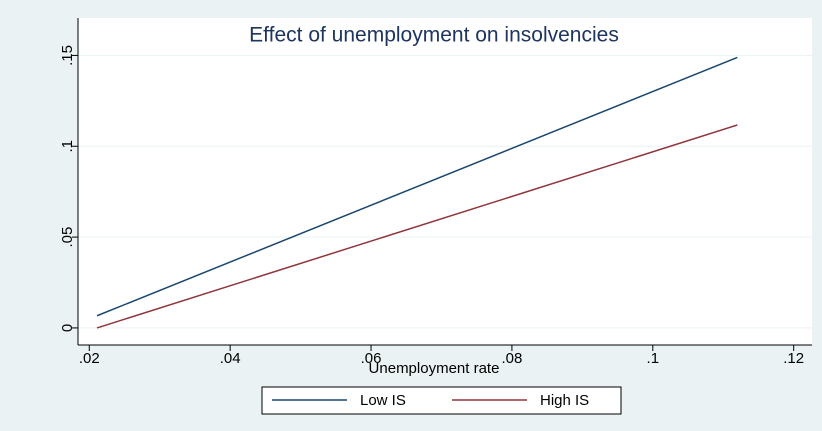  Describe the element at coordinates (67, 146) in the screenshot. I see `y-tick-label: .1` at that location.